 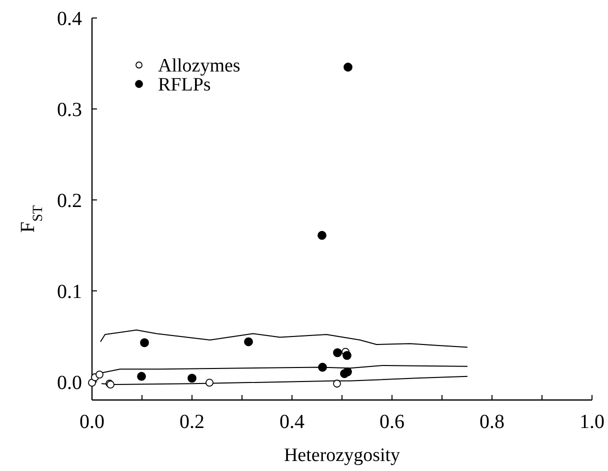 What do you see at coordinates (69, 201) in the screenshot?
I see `y-tick-label: 0.2` at bounding box center [69, 201].